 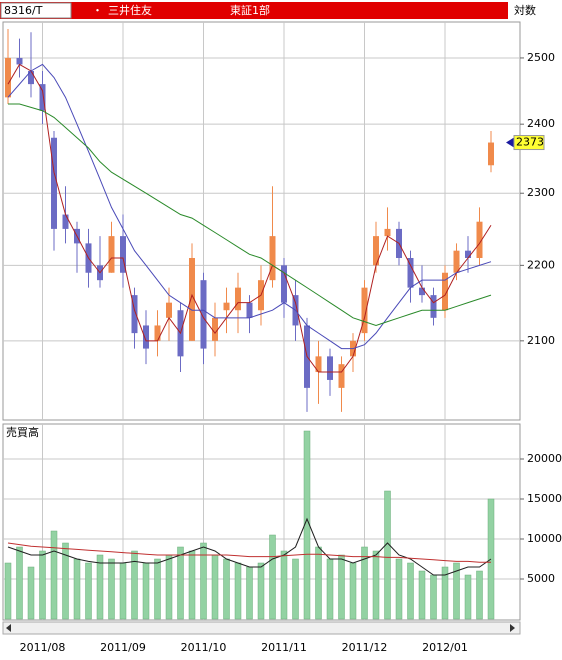 What do you see at coordinates (130, 10) in the screenshot?
I see `stock-name: 三井住友` at bounding box center [130, 10].